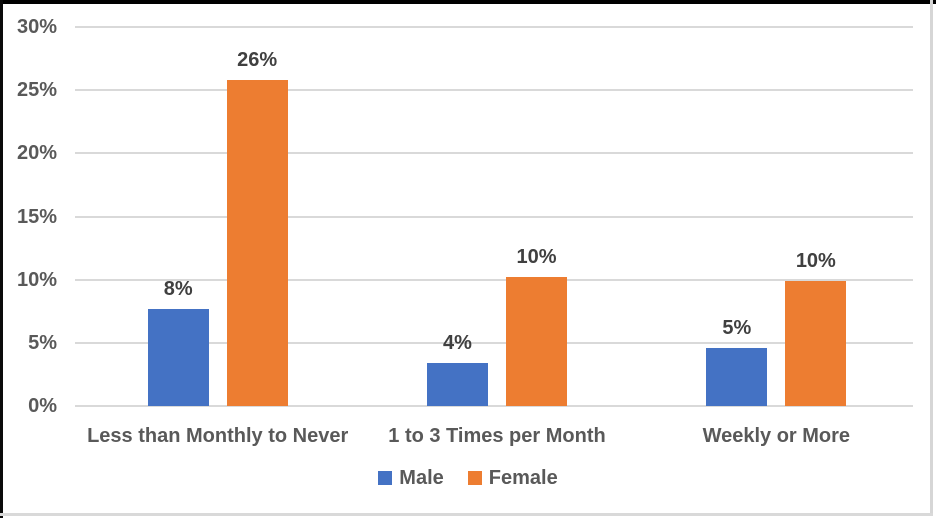 The width and height of the screenshot is (936, 518). What do you see at coordinates (737, 327) in the screenshot?
I see `data-label-male-3: 5%` at bounding box center [737, 327].